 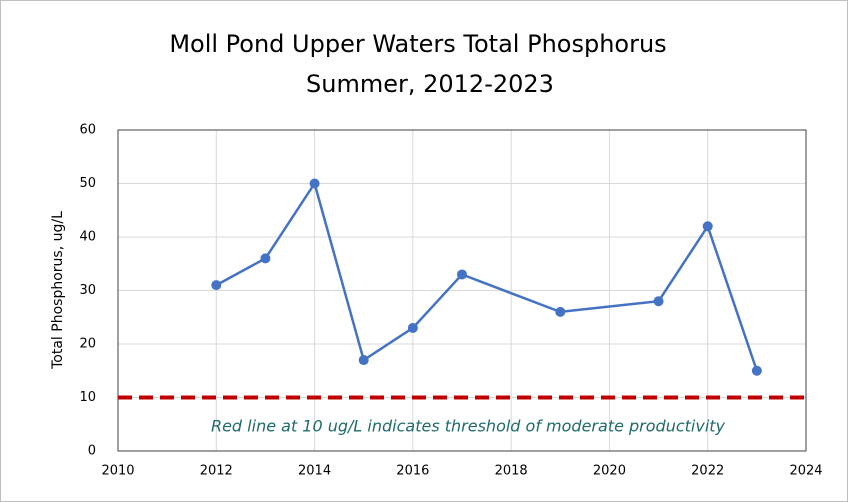 I want to click on y-tick-label: 20, so click(x=87, y=344).